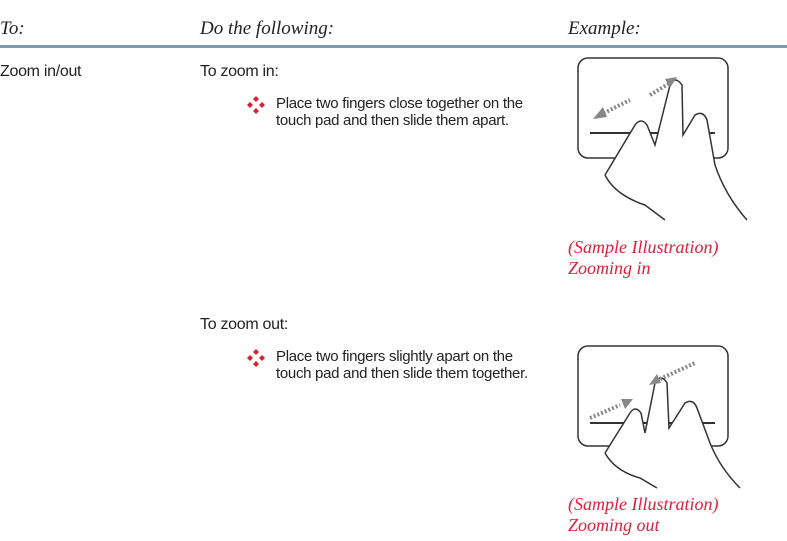  Describe the element at coordinates (239, 71) in the screenshot. I see `step-heading: To zoom in:` at that location.